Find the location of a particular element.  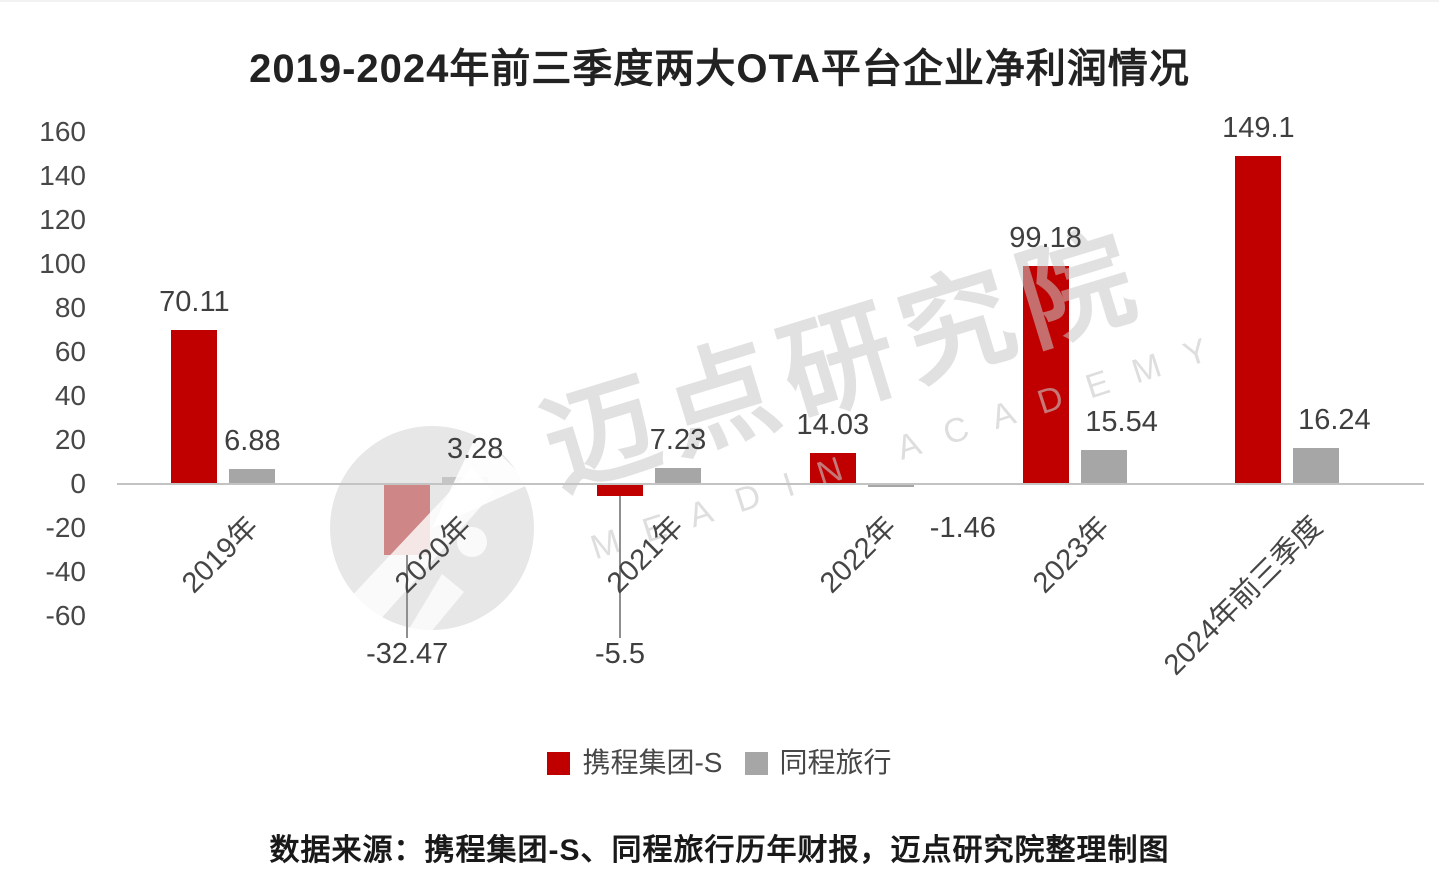

value-label: 16.24 is located at coordinates (1334, 420).